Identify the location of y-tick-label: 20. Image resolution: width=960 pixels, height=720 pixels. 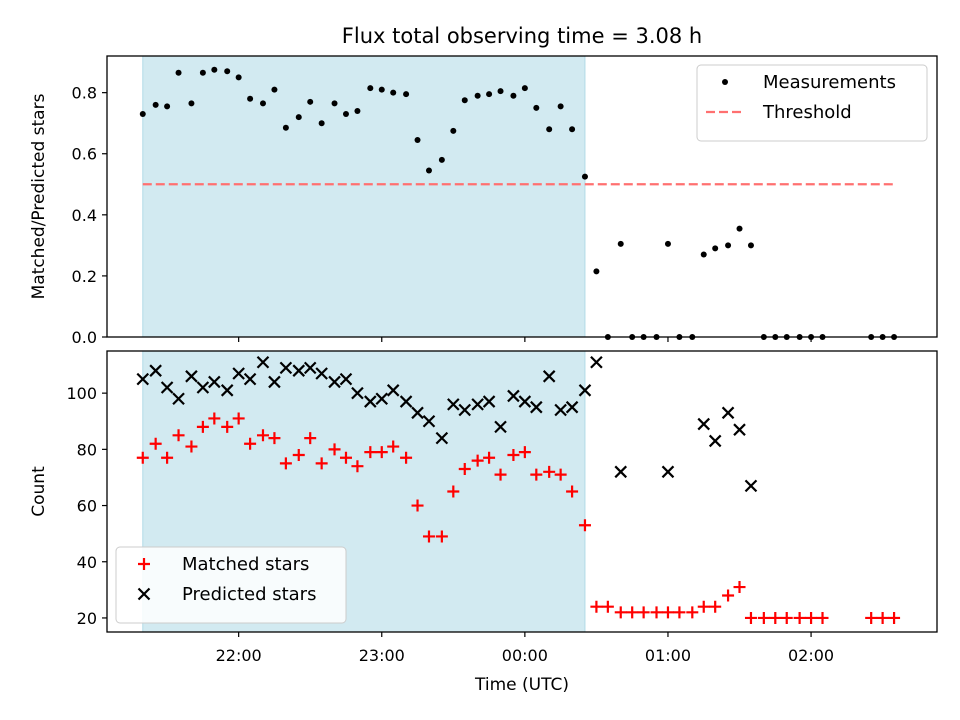
(87, 618).